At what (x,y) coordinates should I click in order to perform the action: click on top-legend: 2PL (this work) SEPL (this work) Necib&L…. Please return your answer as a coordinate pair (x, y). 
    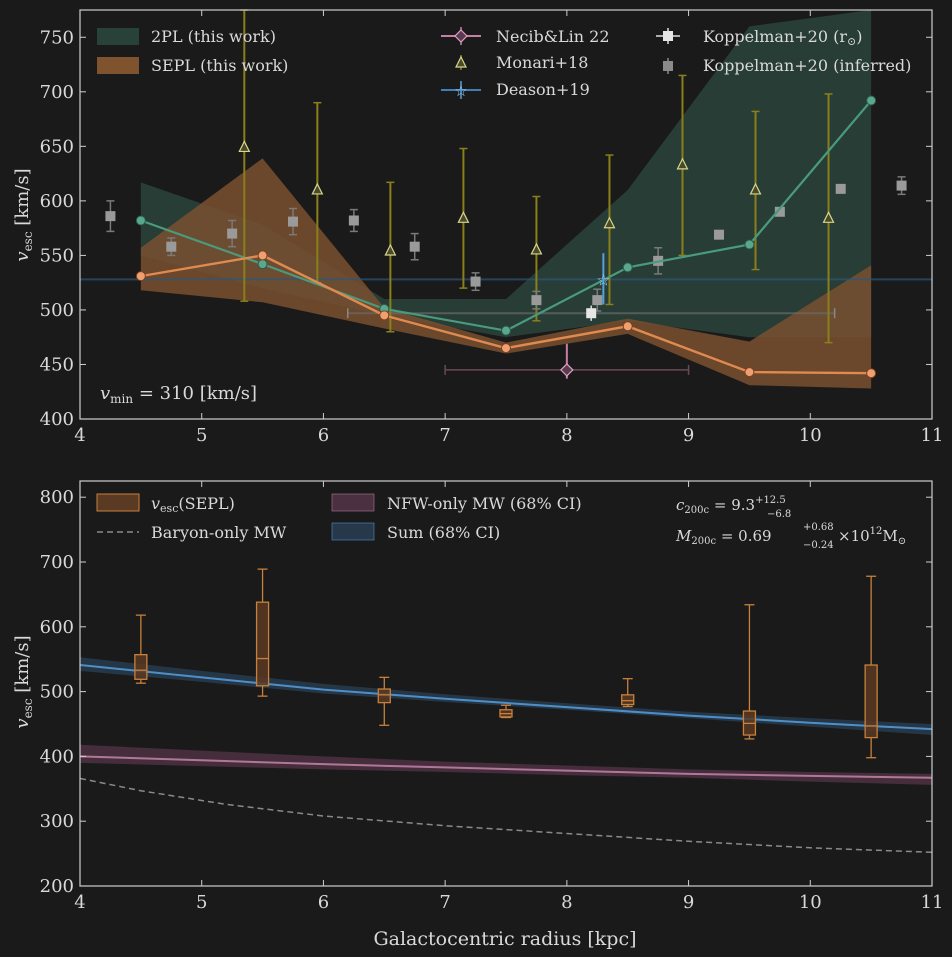
    Looking at the image, I should click on (504, 63).